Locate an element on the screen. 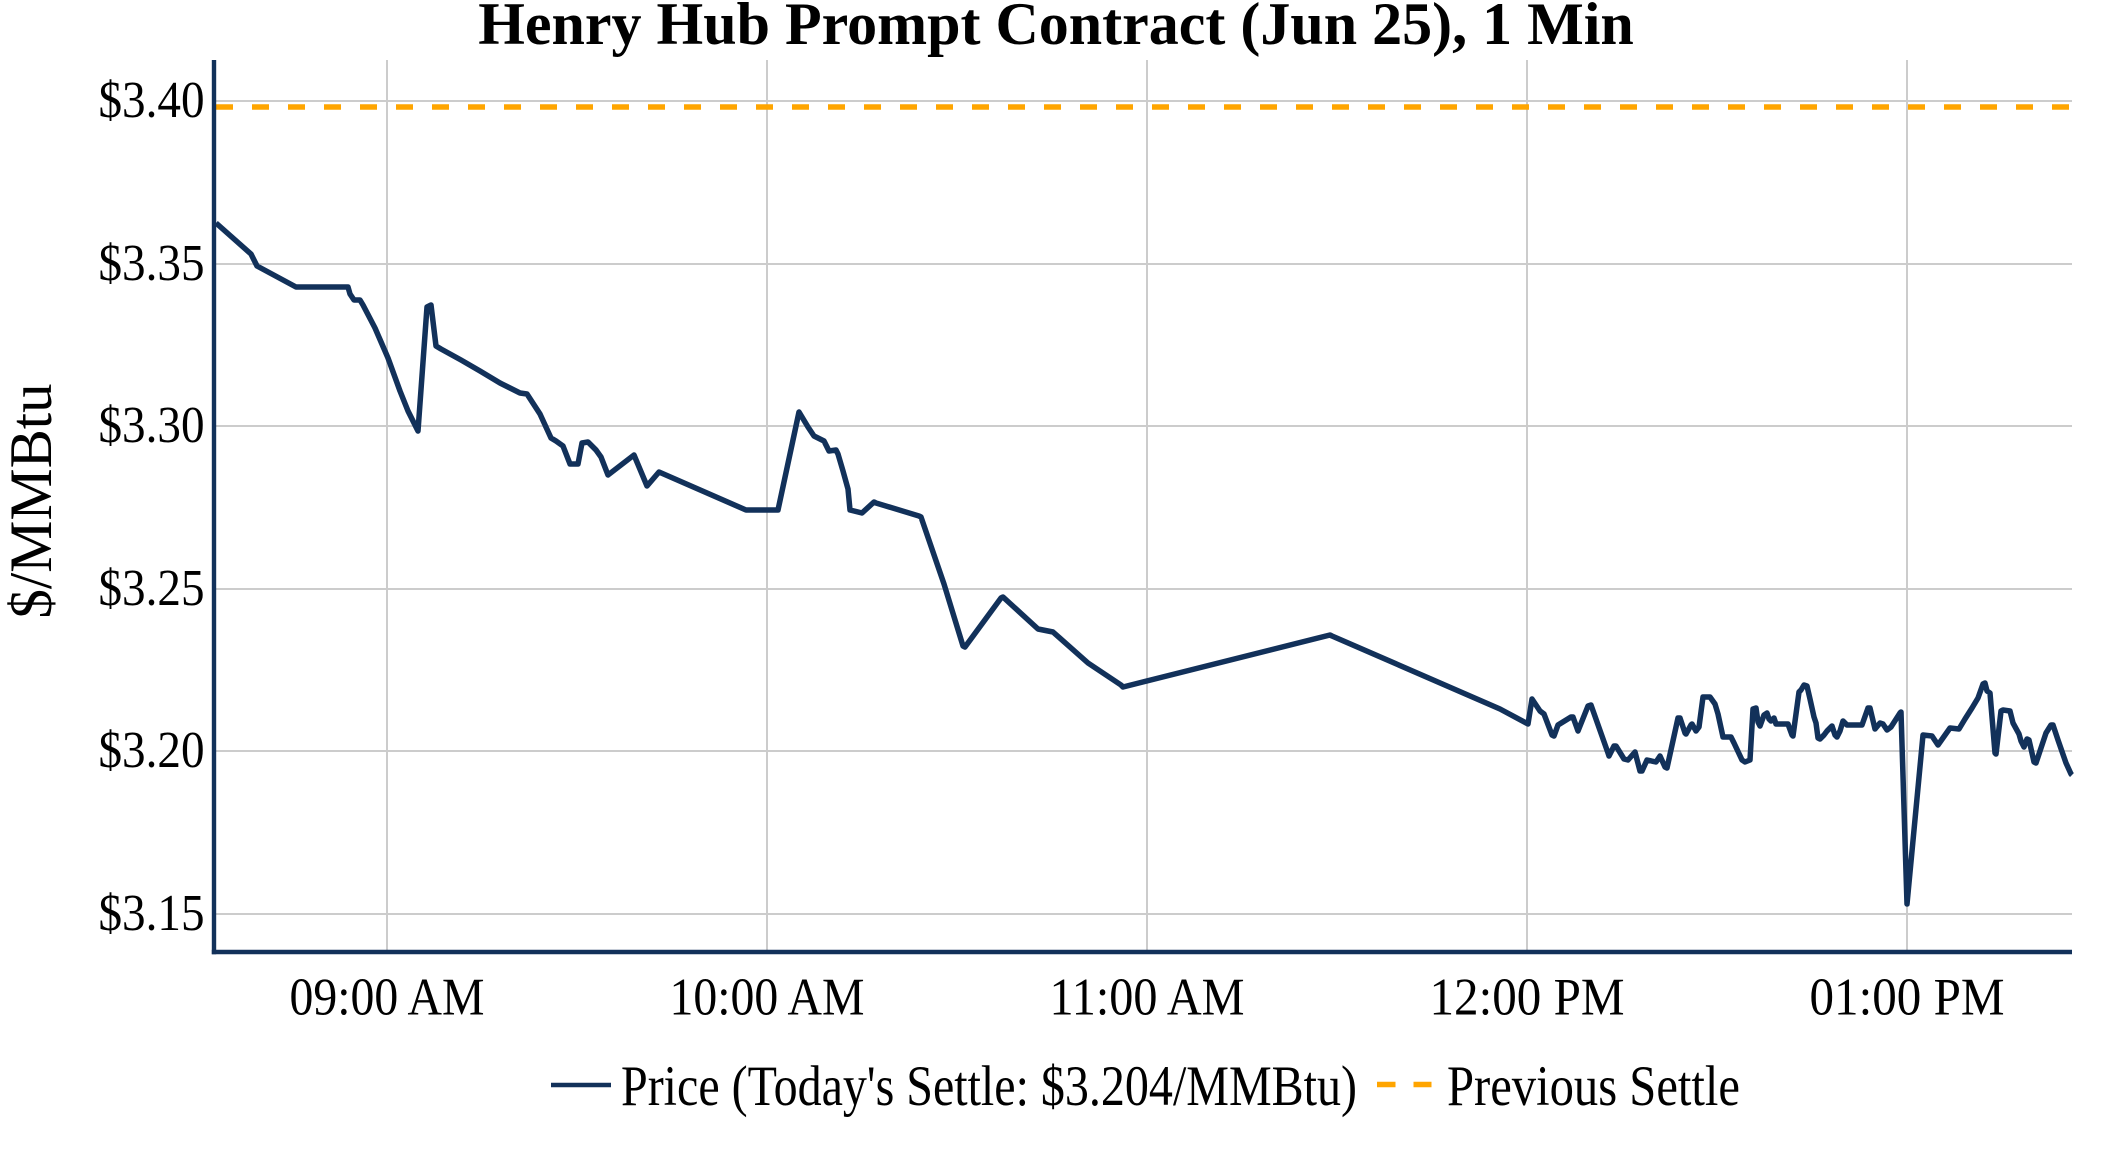 The image size is (2112, 1152). svg-text: 10:00 AM is located at coordinates (767, 998).